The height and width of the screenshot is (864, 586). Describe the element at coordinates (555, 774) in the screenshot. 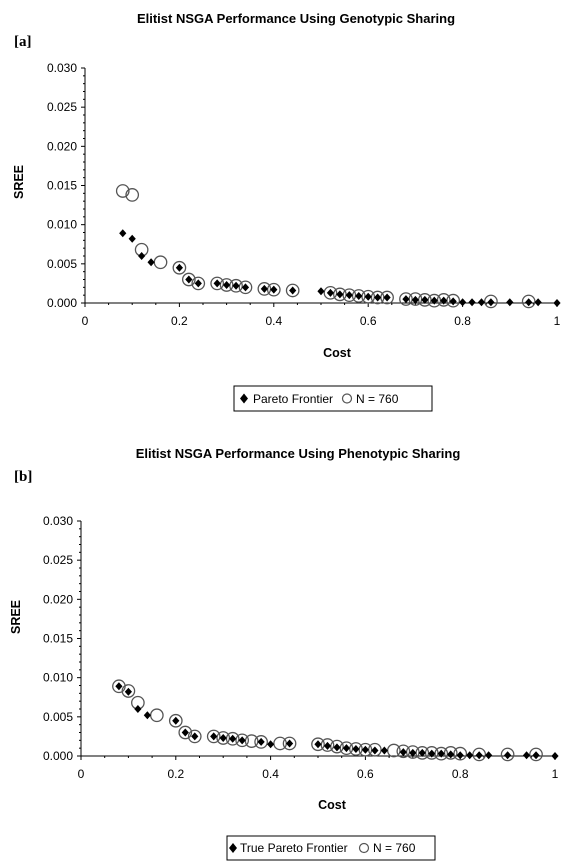

I see `chart-b-x-tick-label: 1` at that location.